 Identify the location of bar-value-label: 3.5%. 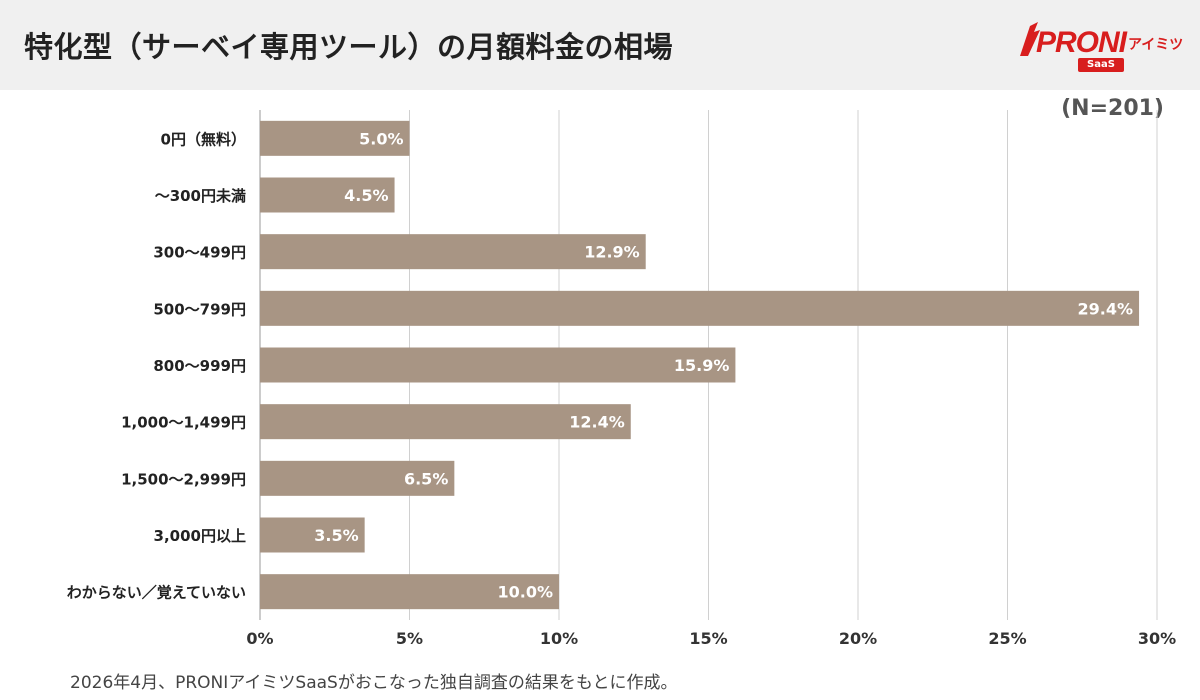
(336, 535).